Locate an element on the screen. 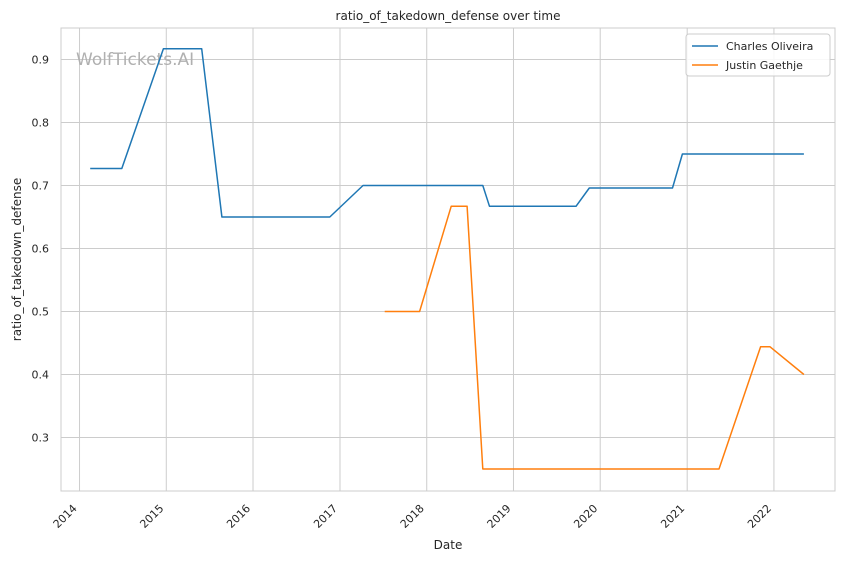  legend-label: Justin Gaethje is located at coordinates (764, 65).